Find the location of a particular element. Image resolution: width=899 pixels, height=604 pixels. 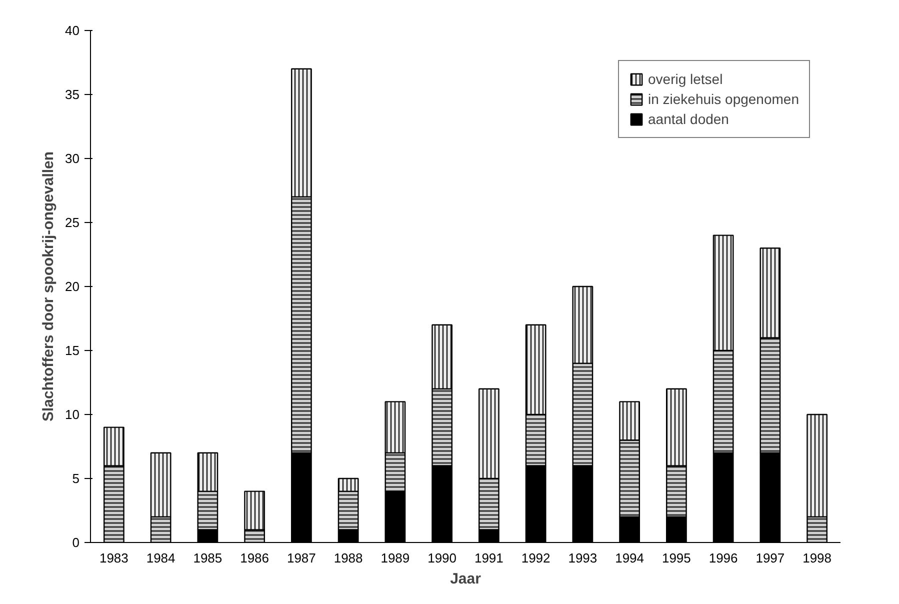

x-tick-label: 1998 is located at coordinates (817, 558).